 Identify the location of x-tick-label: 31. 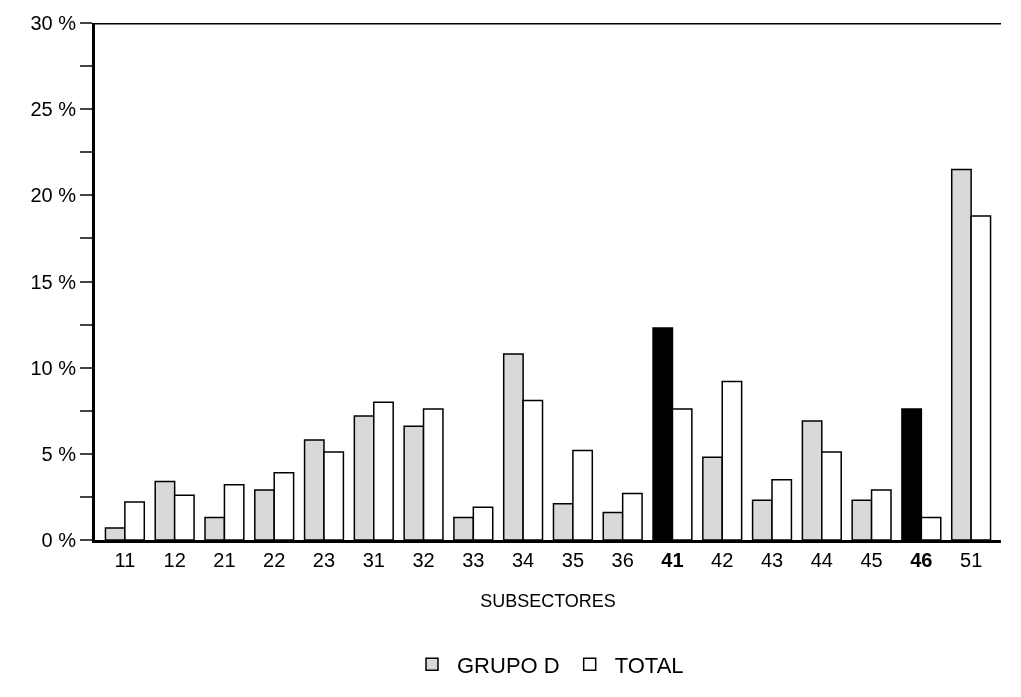
(373, 560).